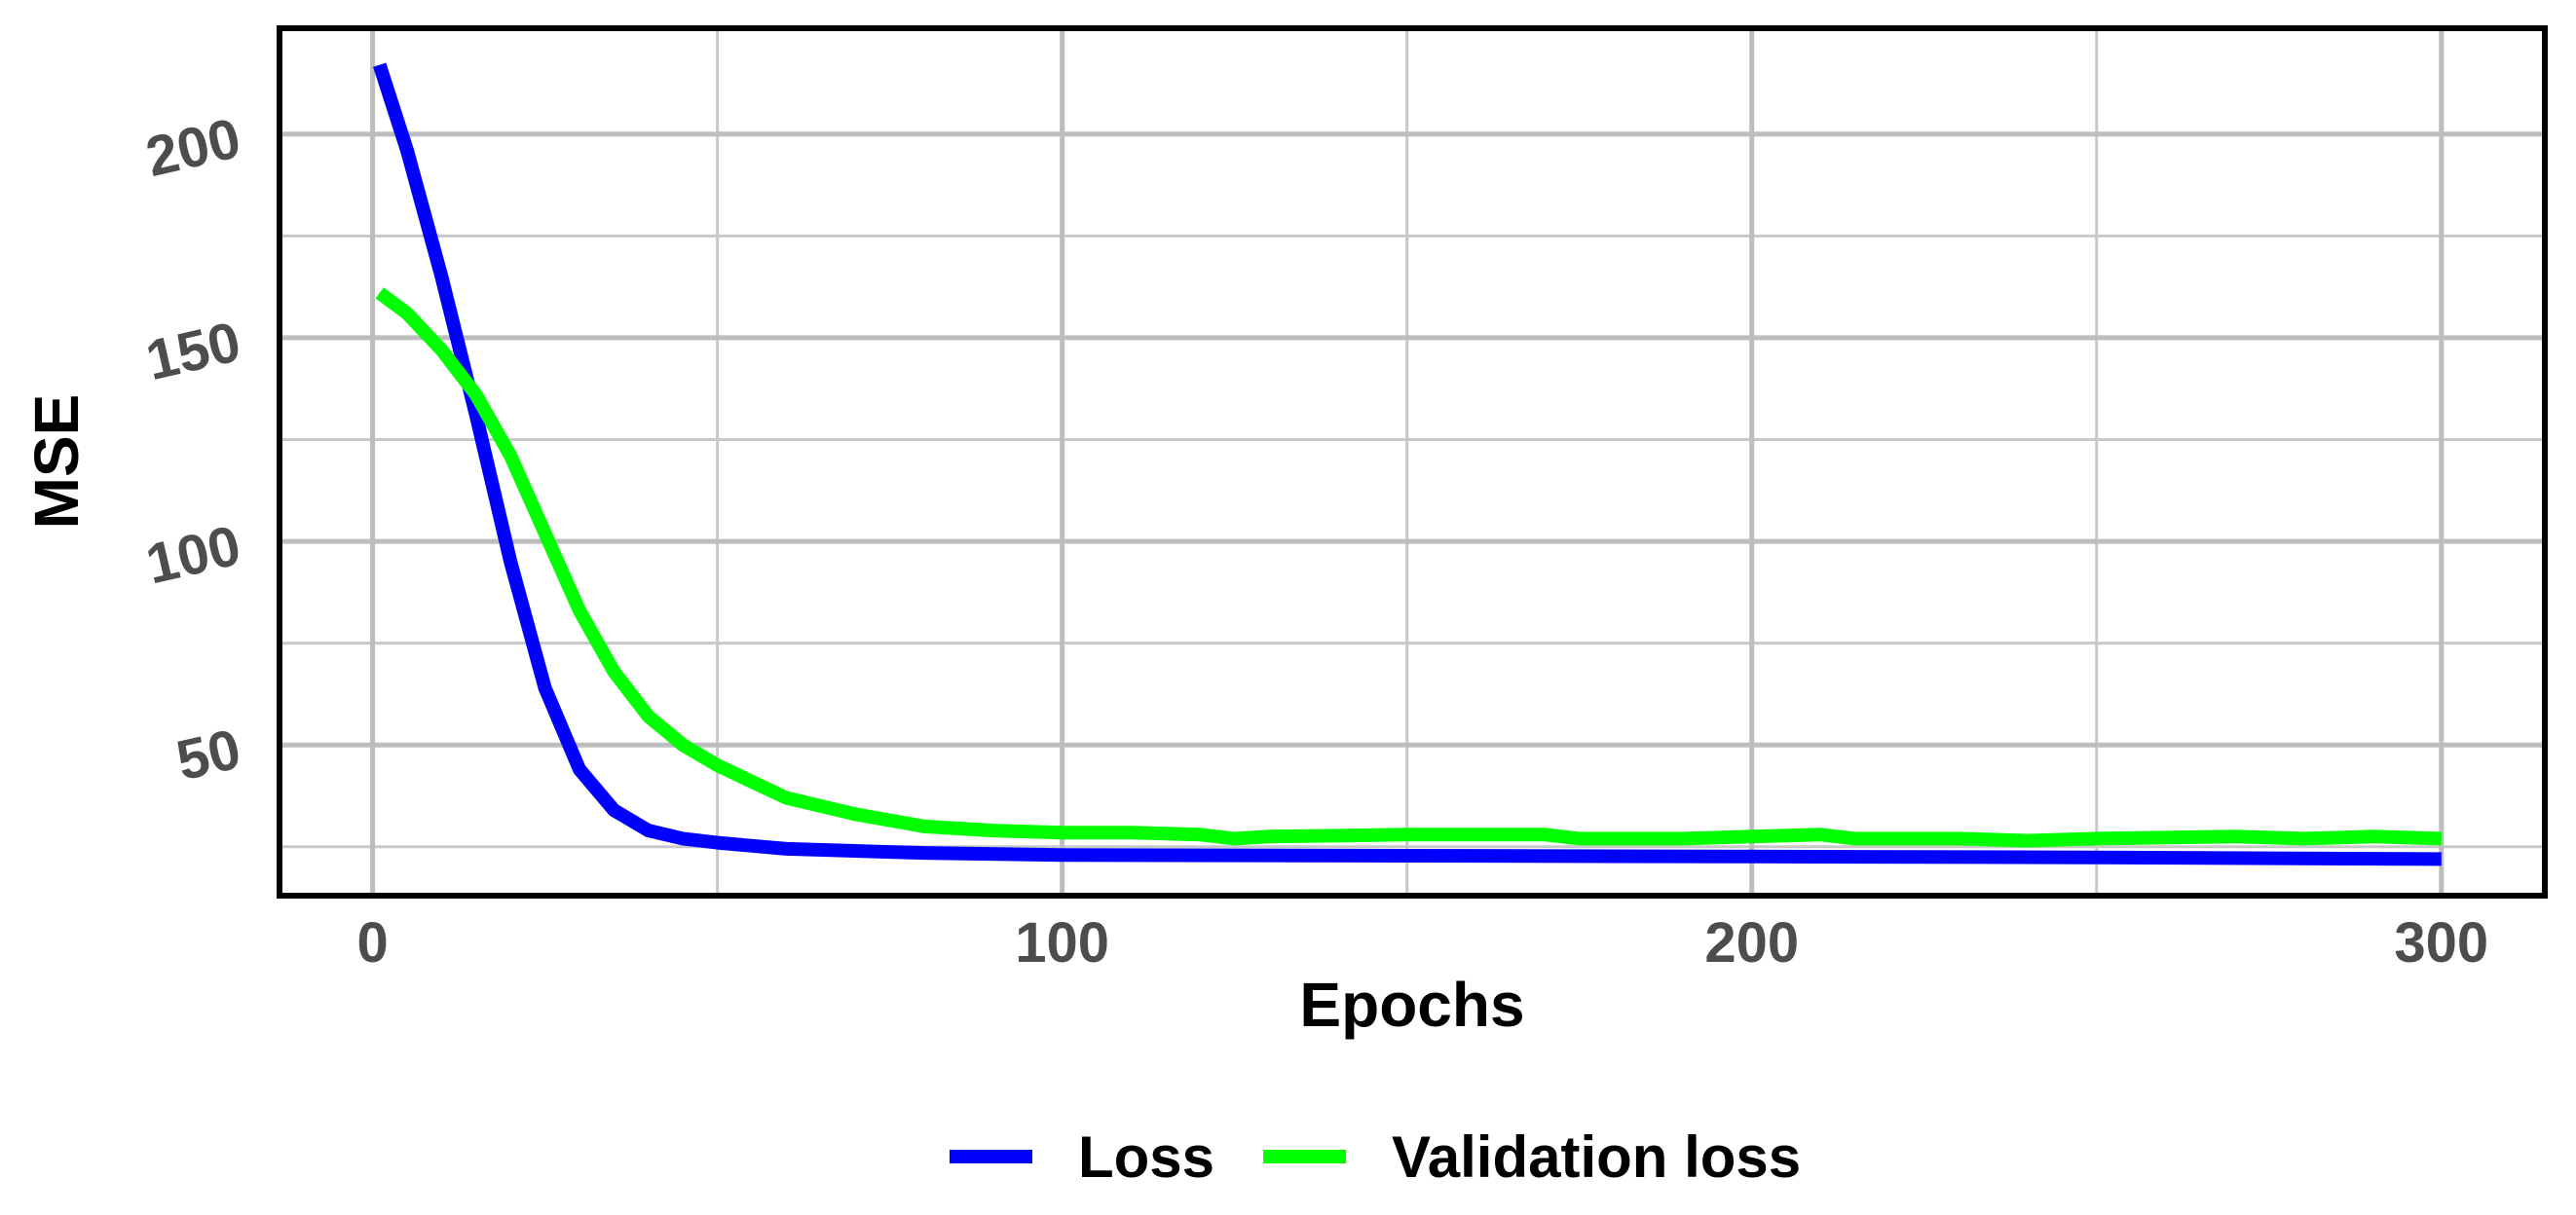  I want to click on x-tick-label: 300, so click(2441, 943).